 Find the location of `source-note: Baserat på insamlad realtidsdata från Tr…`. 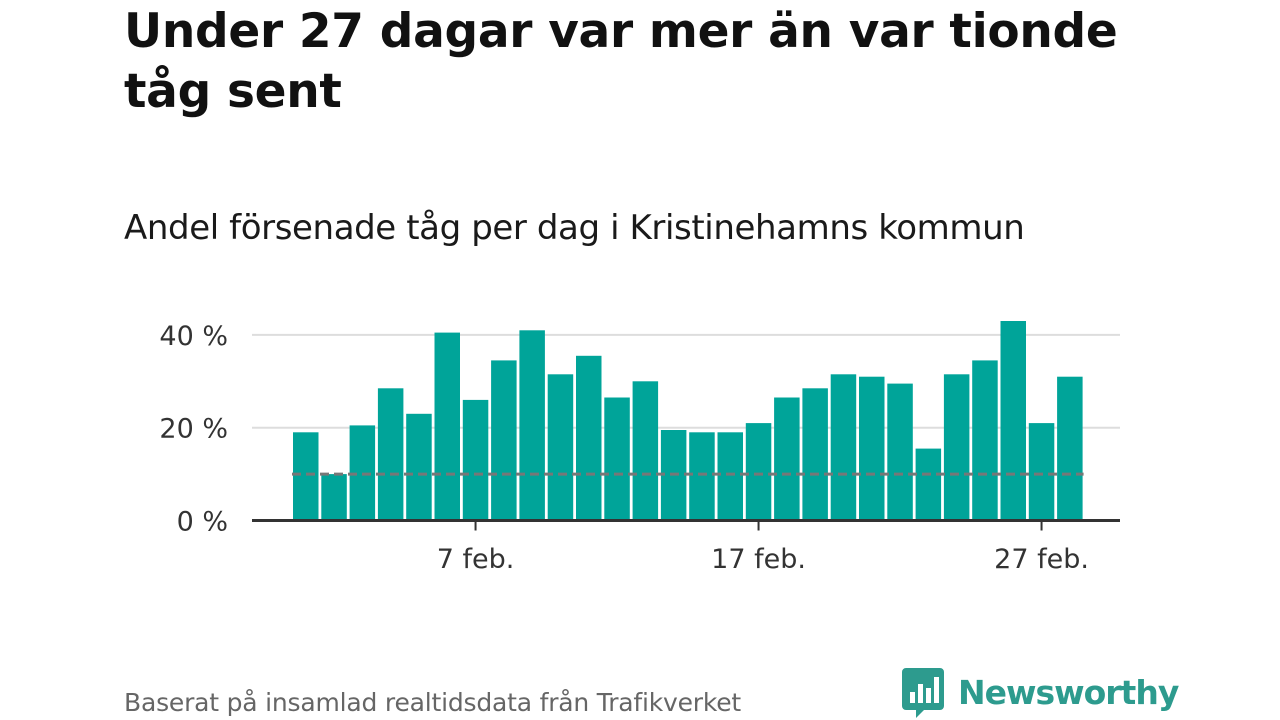

source-note: Baserat på insamlad realtidsdata från Tr… is located at coordinates (433, 702).